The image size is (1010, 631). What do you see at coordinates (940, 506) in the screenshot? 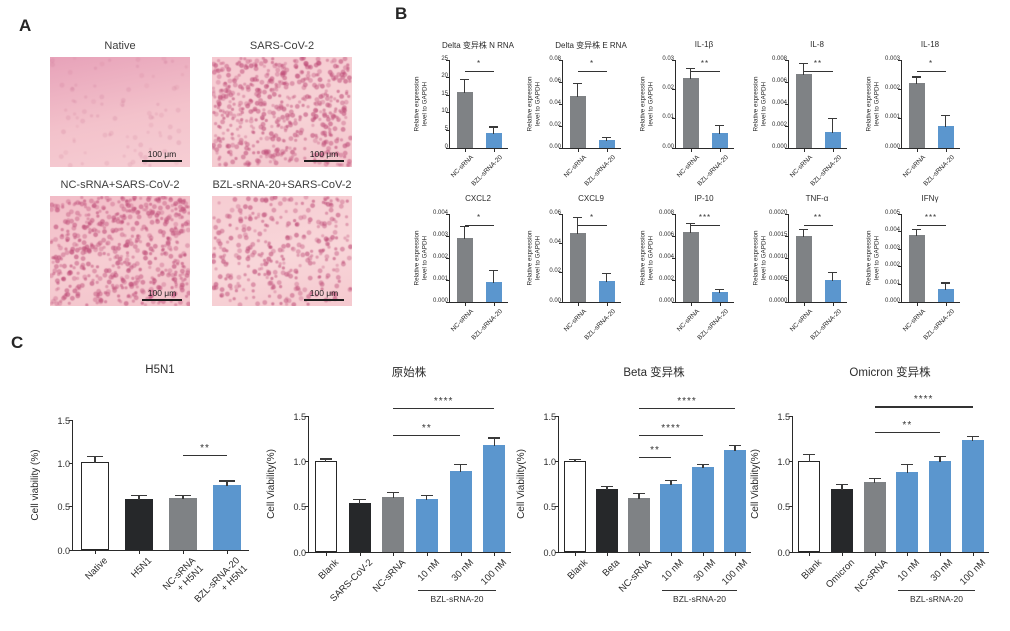
I see `bar-30-nm` at bounding box center [940, 506].